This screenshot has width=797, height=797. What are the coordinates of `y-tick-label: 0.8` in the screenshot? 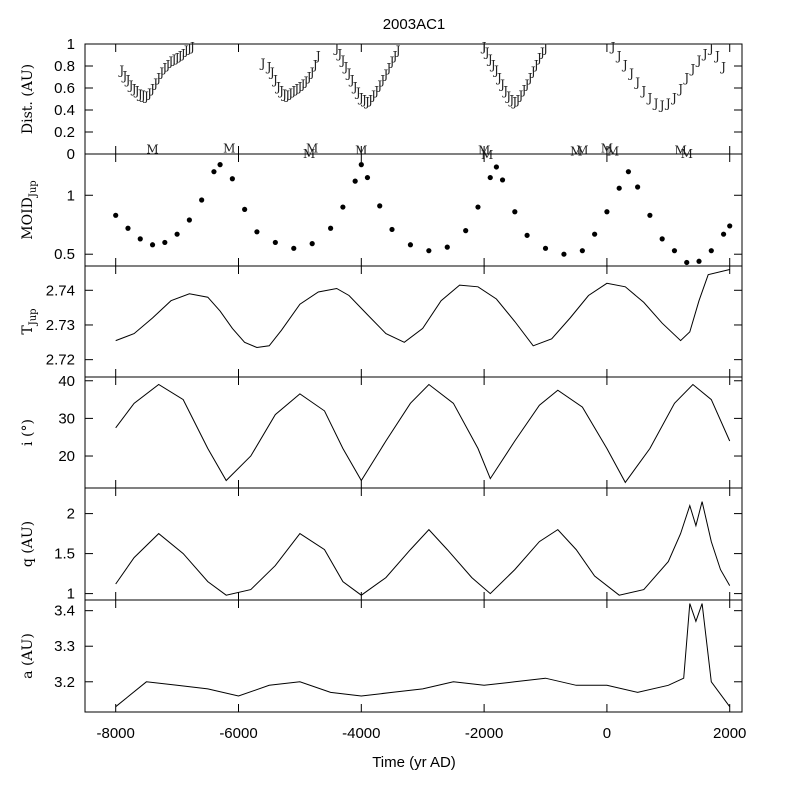 It's located at (64, 66).